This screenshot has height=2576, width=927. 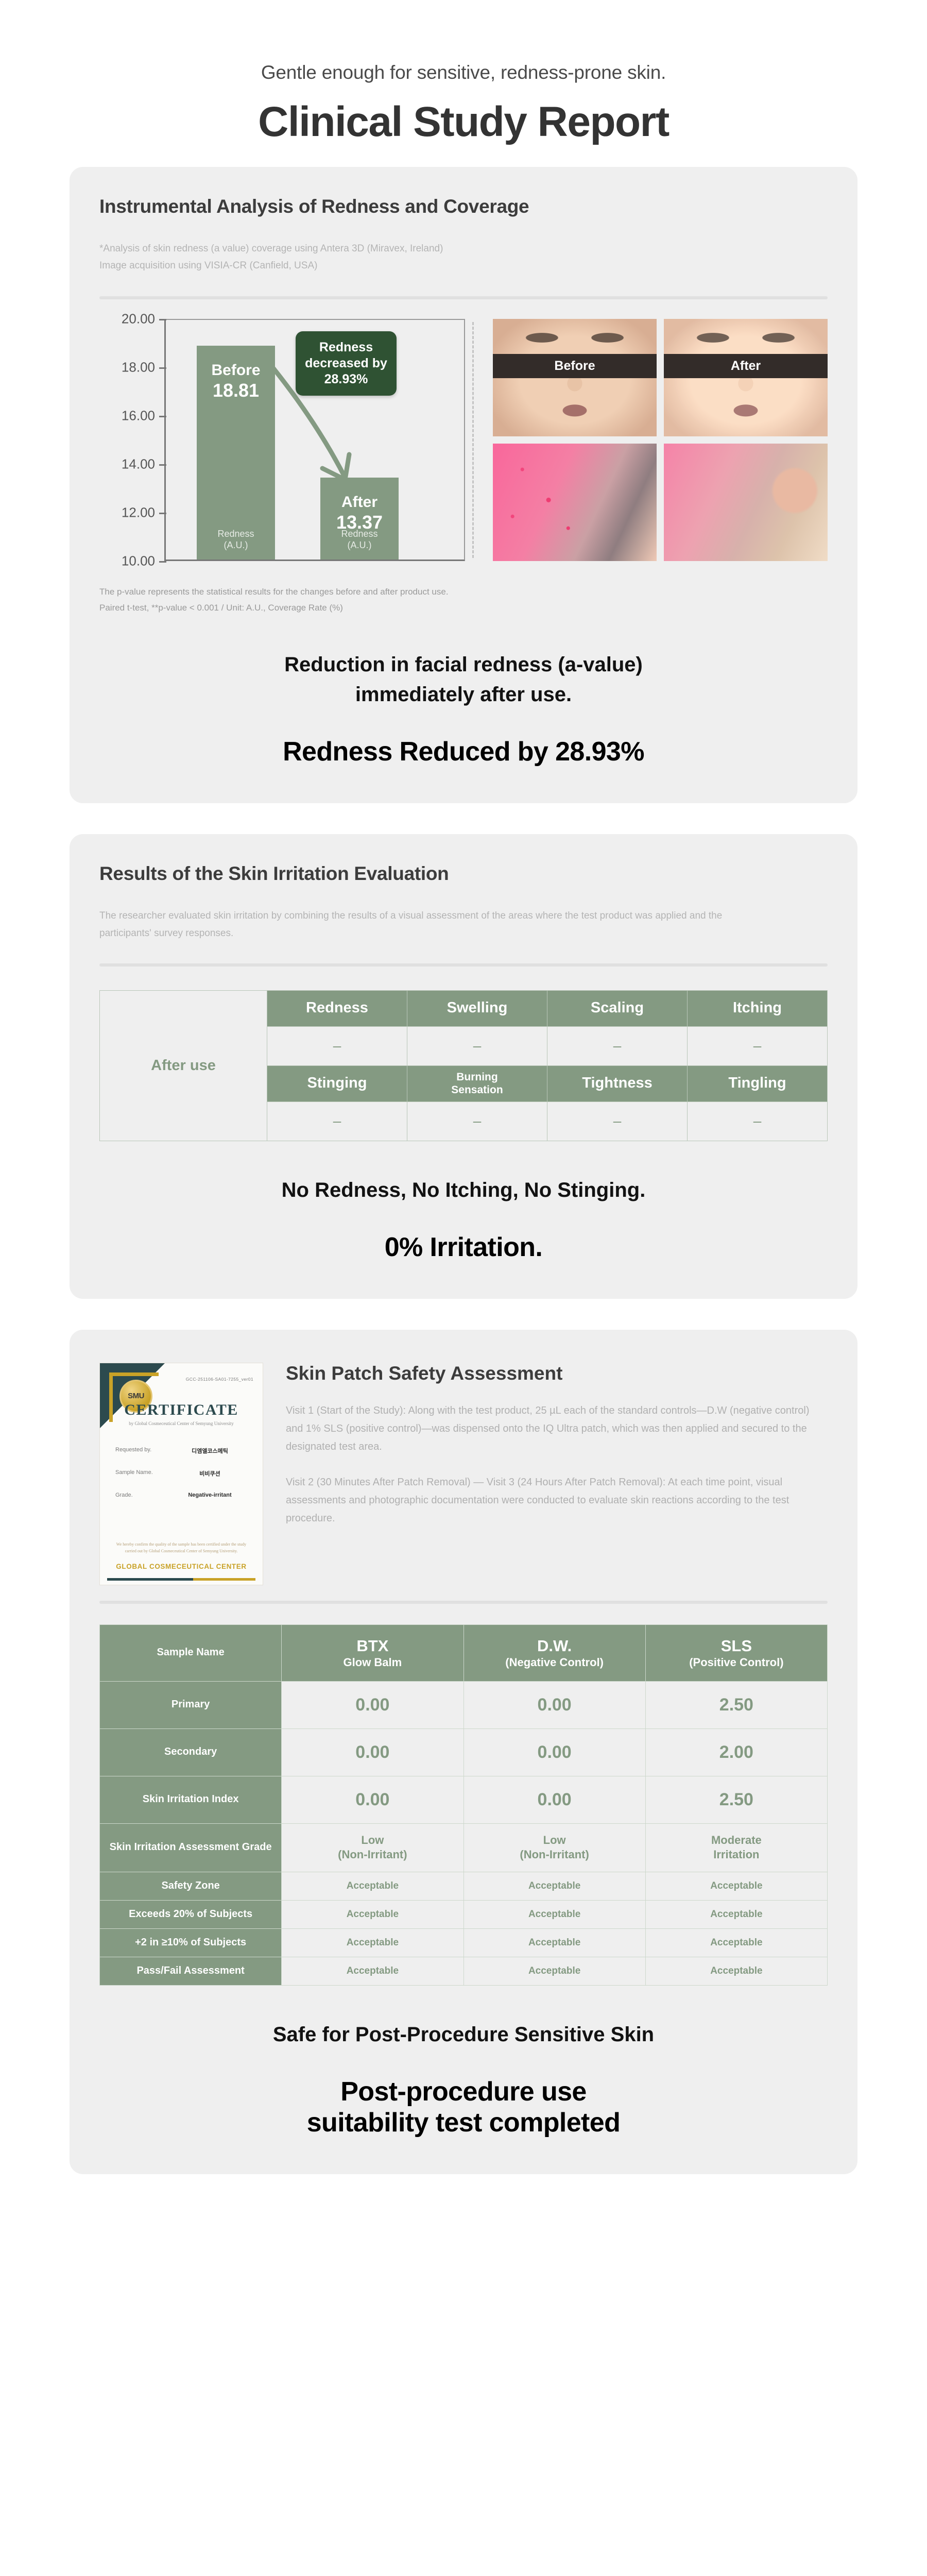 What do you see at coordinates (617, 1008) in the screenshot?
I see `irritation-header-cell: Scaling` at bounding box center [617, 1008].